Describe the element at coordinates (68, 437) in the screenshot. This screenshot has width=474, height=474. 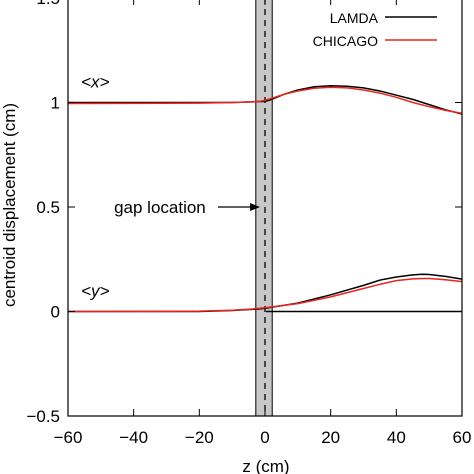
I see `x-tick-label: −60` at that location.